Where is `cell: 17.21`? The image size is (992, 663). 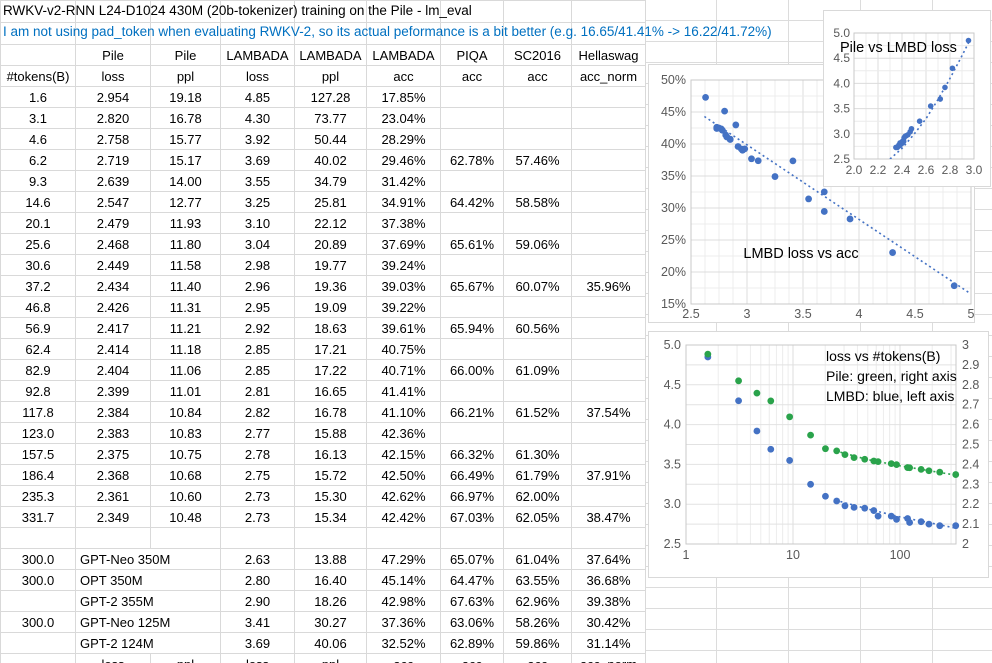
cell: 17.21 is located at coordinates (330, 349).